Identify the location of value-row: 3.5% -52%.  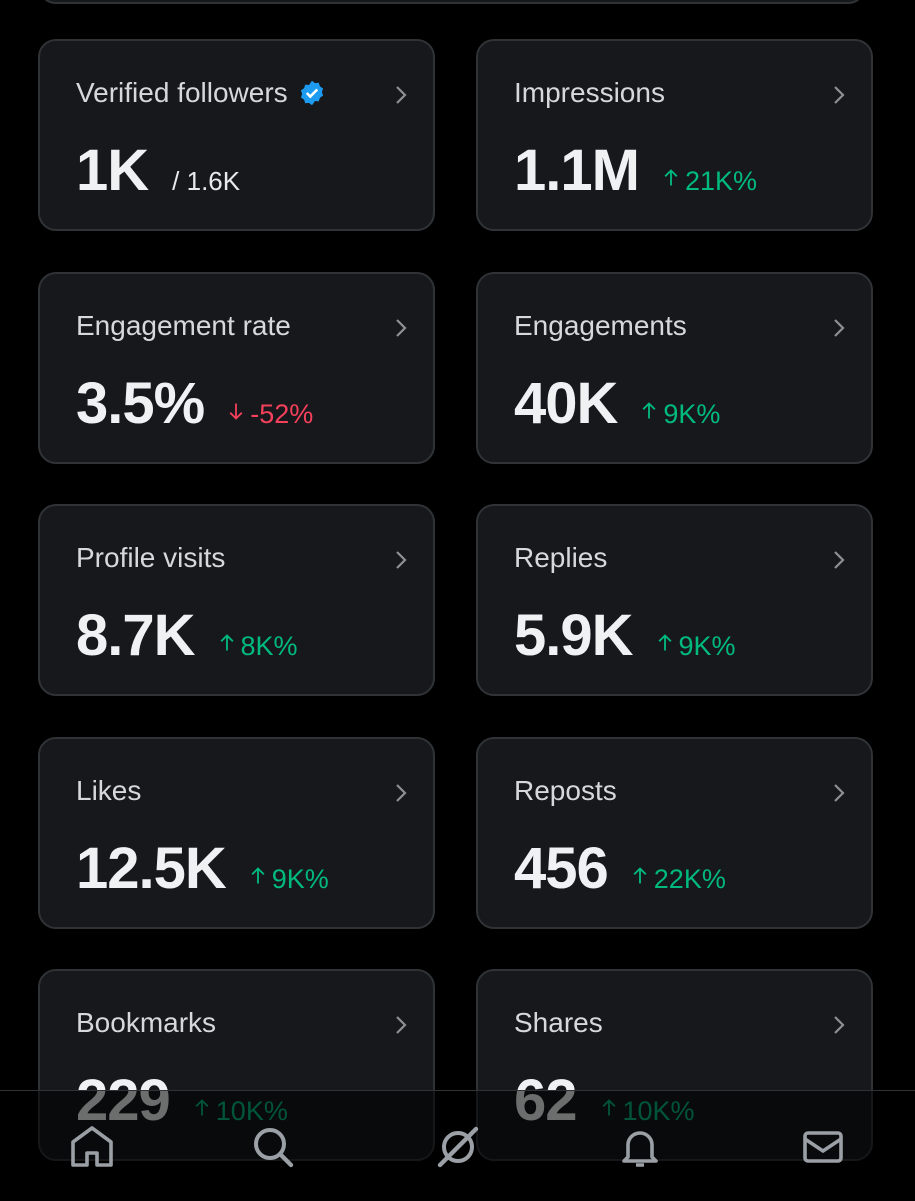
(194, 403).